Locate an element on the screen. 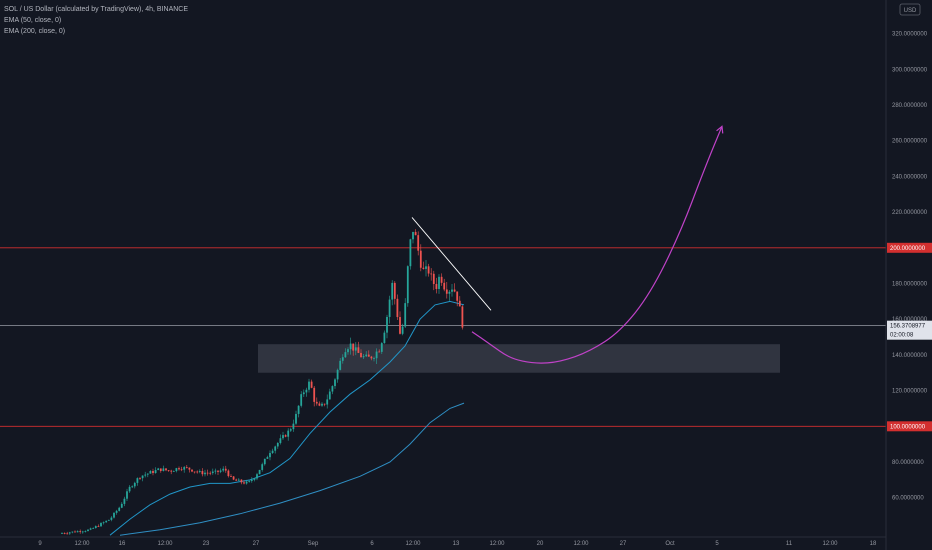 This screenshot has height=550, width=932. projection-arrow is located at coordinates (597, 244).